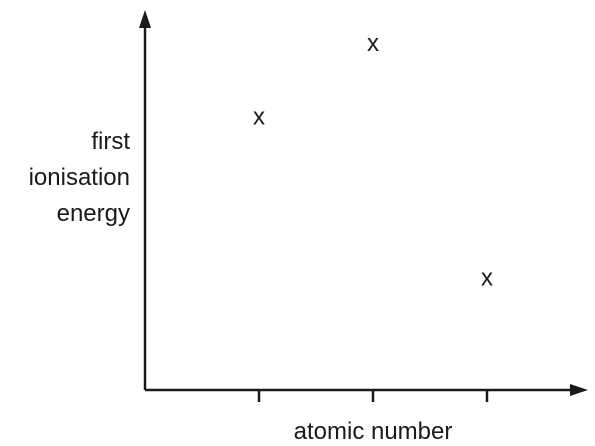  I want to click on x-axis-arrow, so click(579, 390).